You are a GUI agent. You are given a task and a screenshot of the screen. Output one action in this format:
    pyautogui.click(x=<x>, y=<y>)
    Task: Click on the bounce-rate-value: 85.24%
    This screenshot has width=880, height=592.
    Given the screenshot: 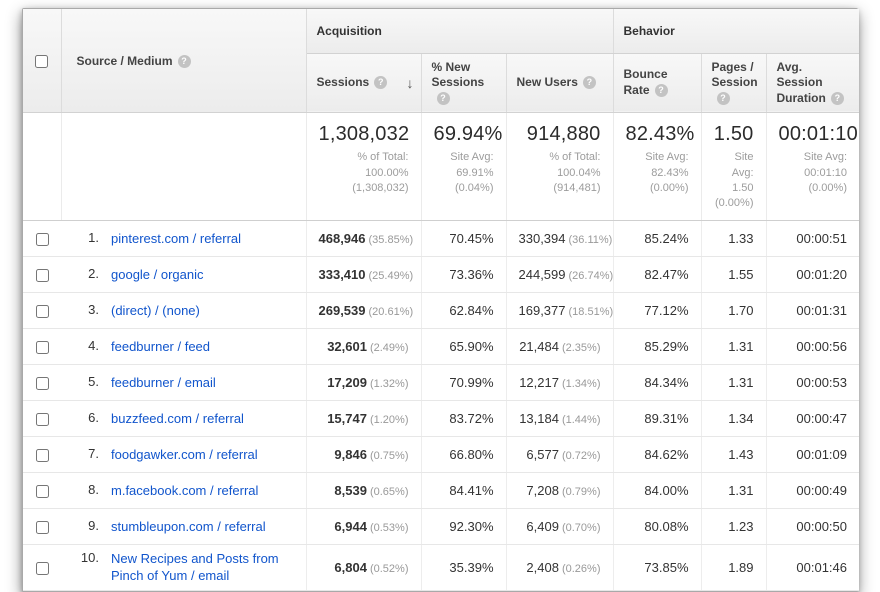 What is the action you would take?
    pyautogui.click(x=666, y=238)
    